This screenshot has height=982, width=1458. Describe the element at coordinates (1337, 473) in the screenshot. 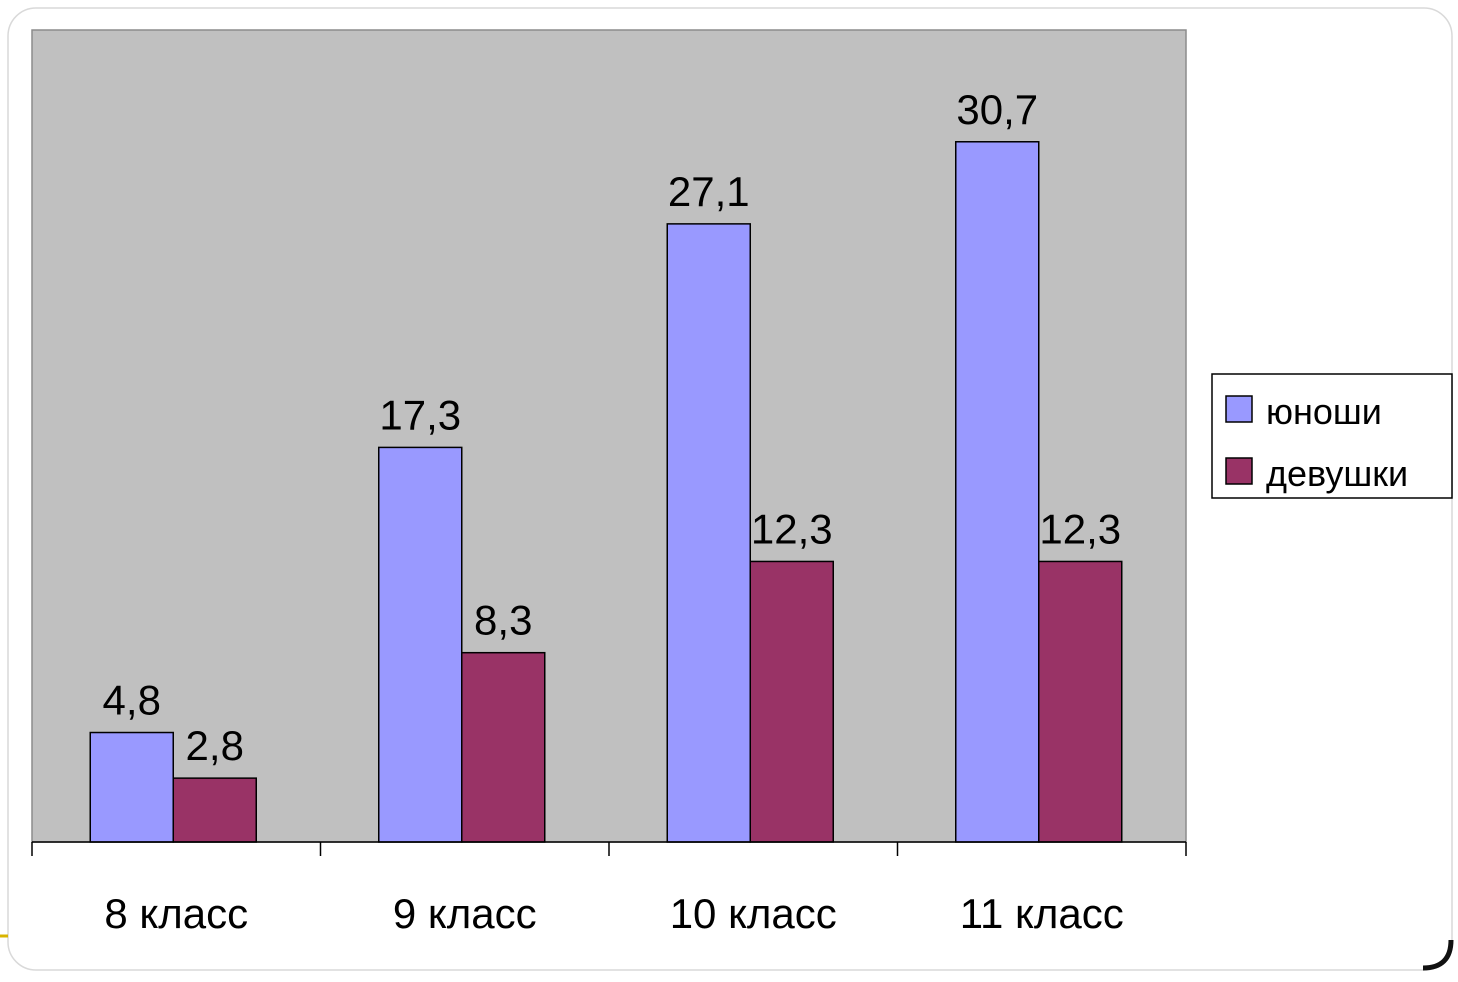

I see `legend-label-devushki: девушки` at that location.